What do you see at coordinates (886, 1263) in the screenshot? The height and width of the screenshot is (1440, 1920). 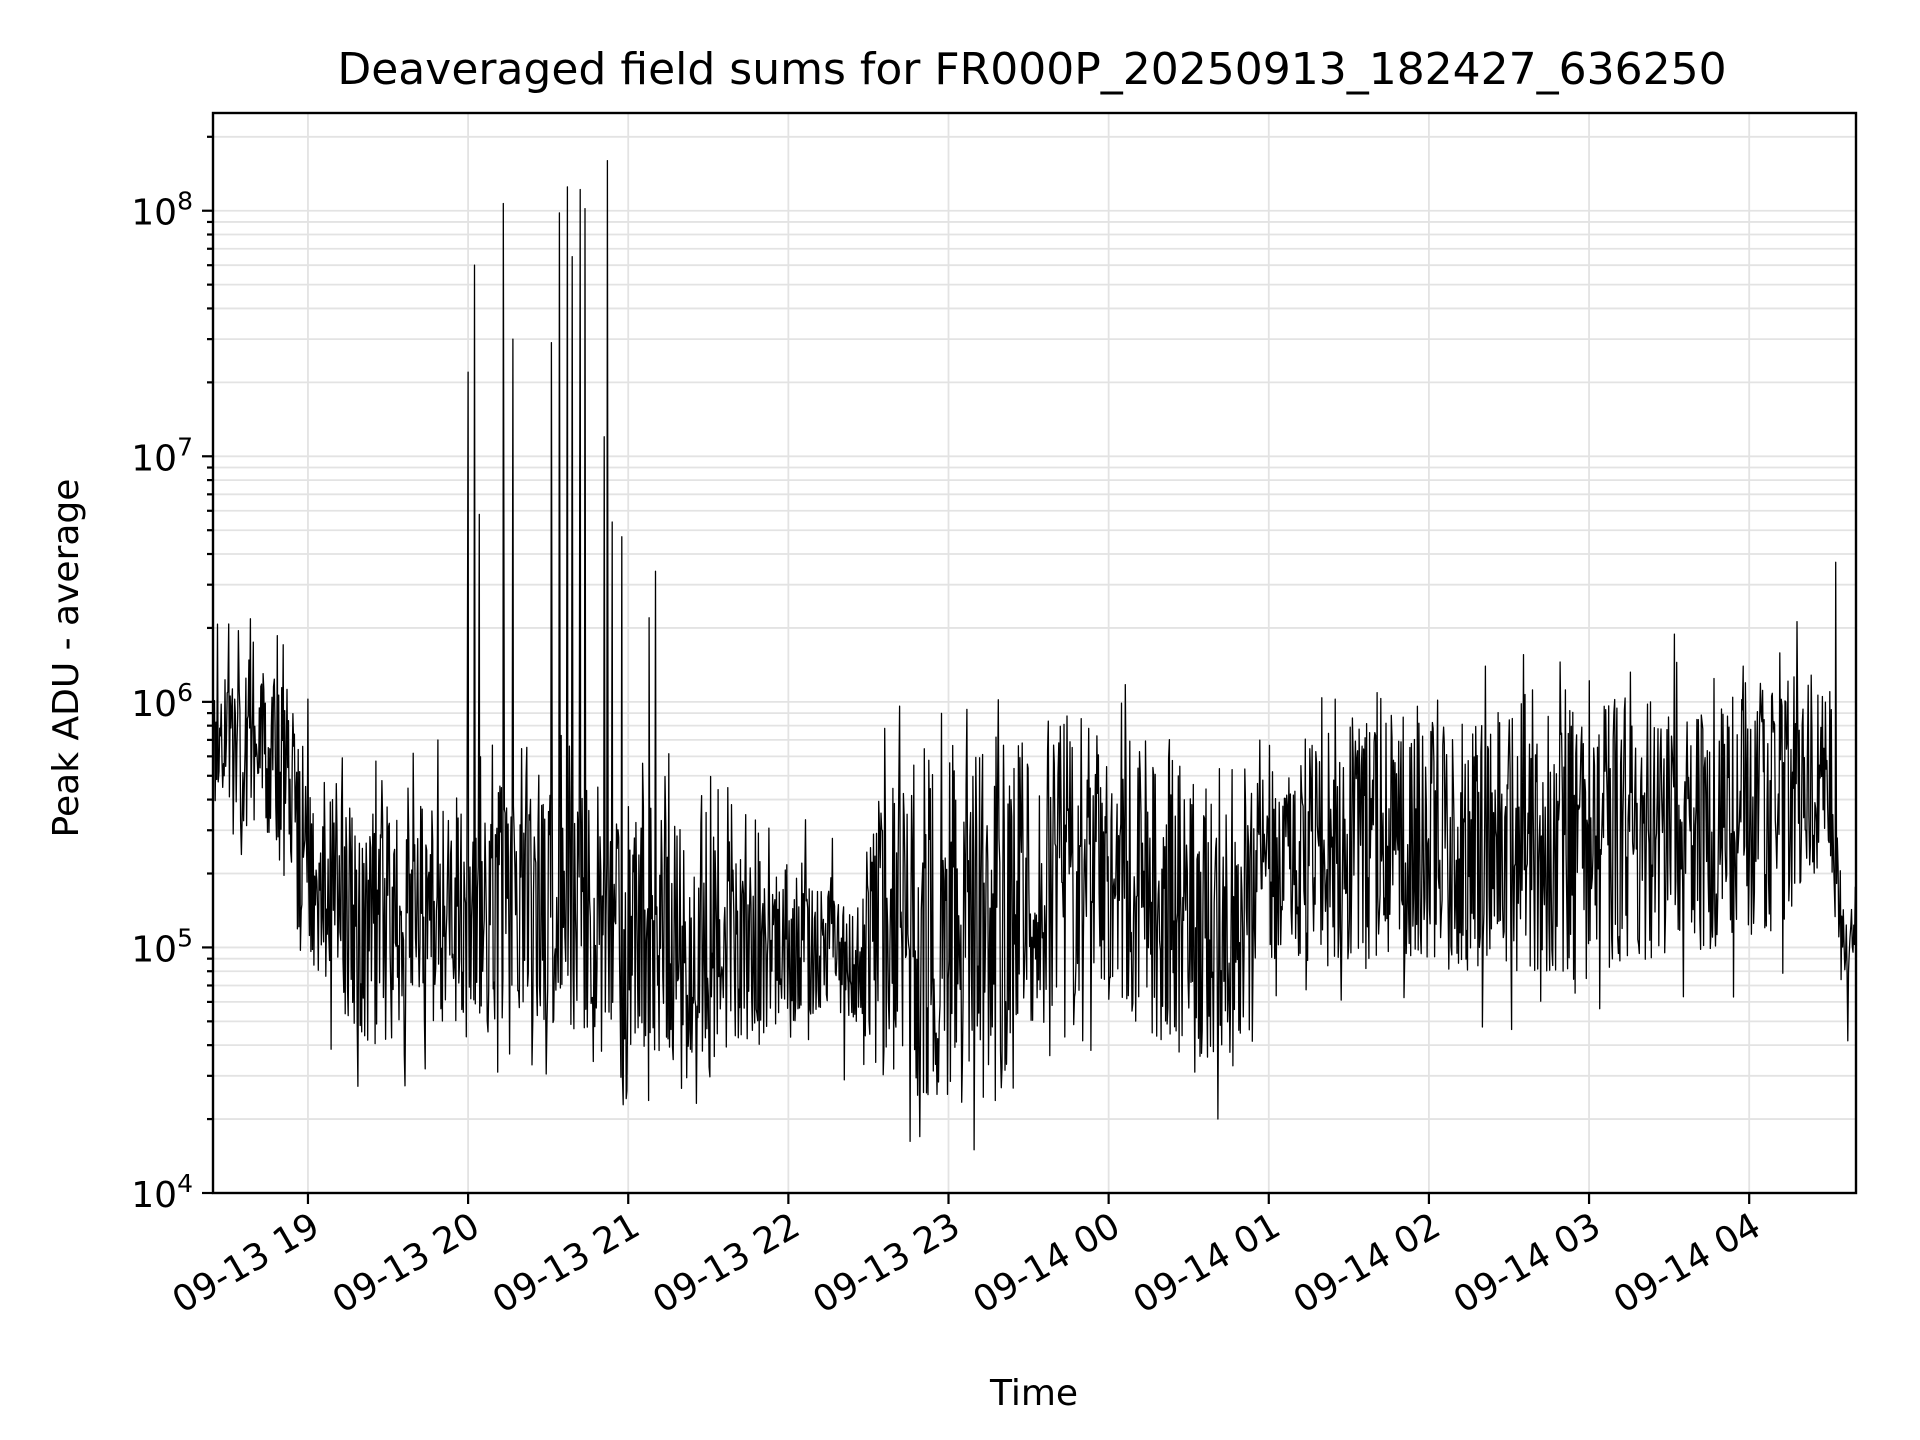 I see `x-tick-label: 09-13 23` at bounding box center [886, 1263].